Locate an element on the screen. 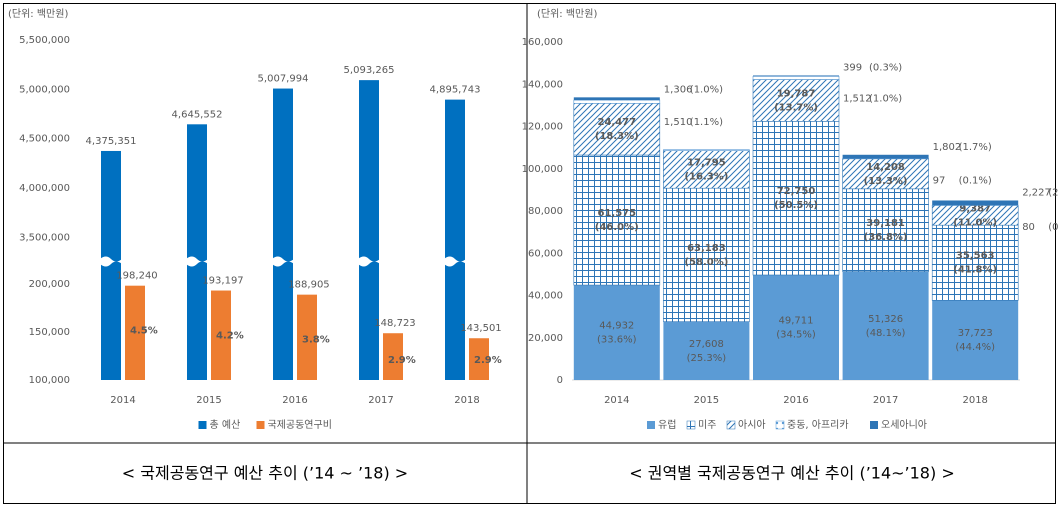 This screenshot has width=1059, height=507. value-label: 4,645,552 is located at coordinates (197, 114).